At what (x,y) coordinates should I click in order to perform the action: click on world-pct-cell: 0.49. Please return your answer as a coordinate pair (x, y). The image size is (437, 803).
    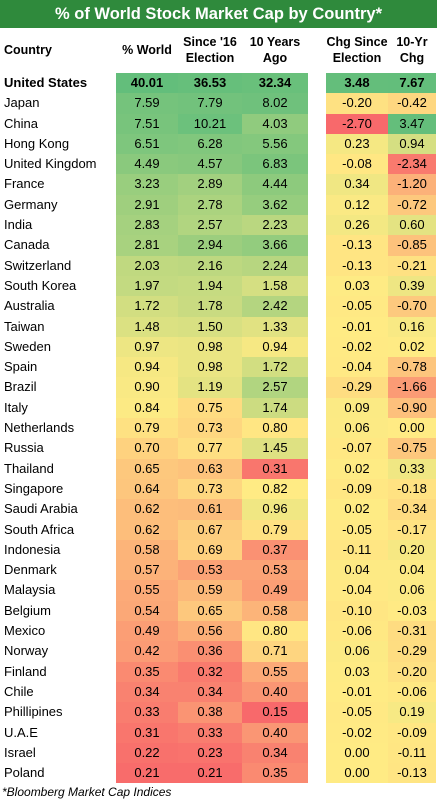
    Looking at the image, I should click on (147, 631).